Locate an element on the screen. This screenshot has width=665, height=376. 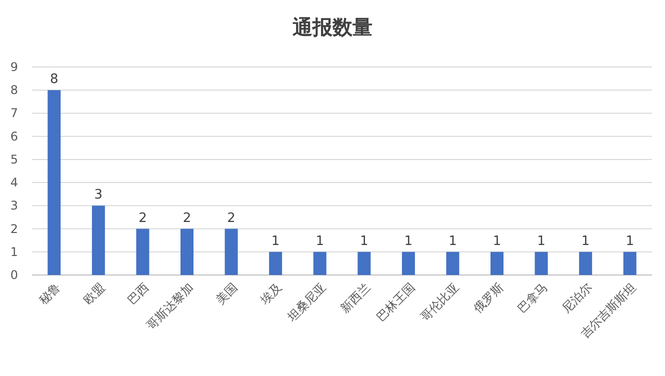
x-tick-label: 欧盟 is located at coordinates (94, 293).